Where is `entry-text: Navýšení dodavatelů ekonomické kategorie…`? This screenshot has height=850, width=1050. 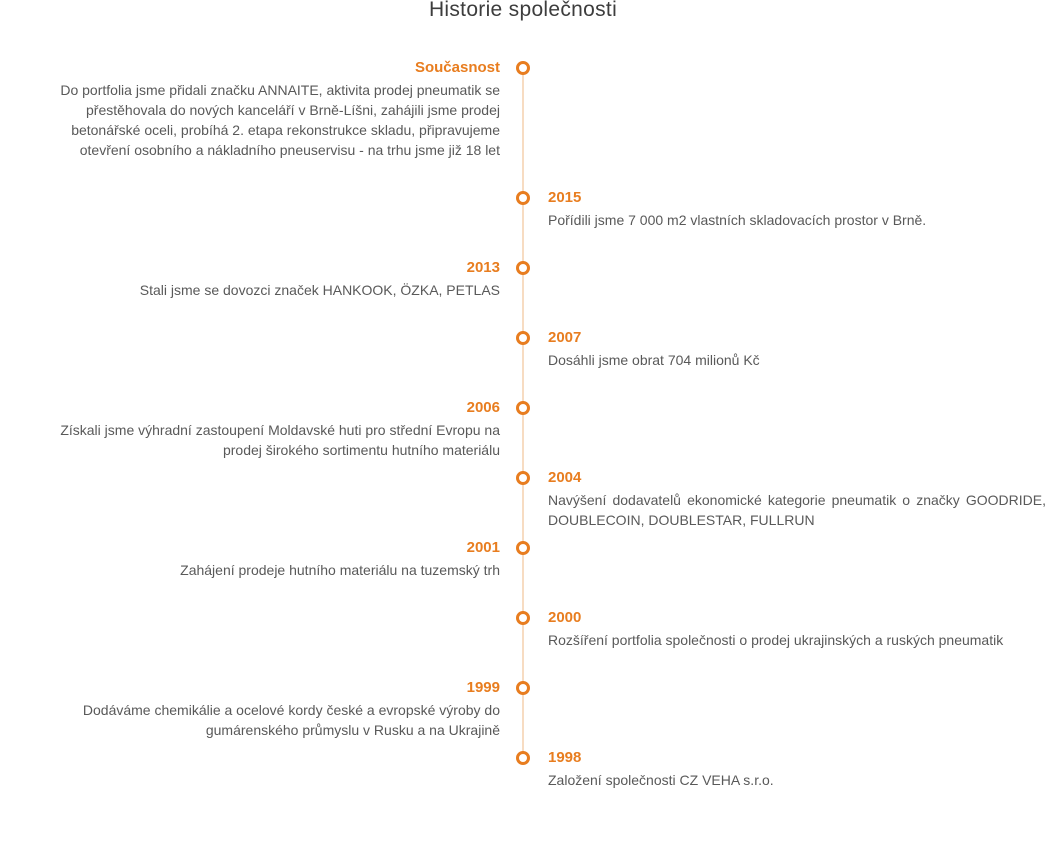 entry-text: Navýšení dodavatelů ekonomické kategorie… is located at coordinates (797, 510).